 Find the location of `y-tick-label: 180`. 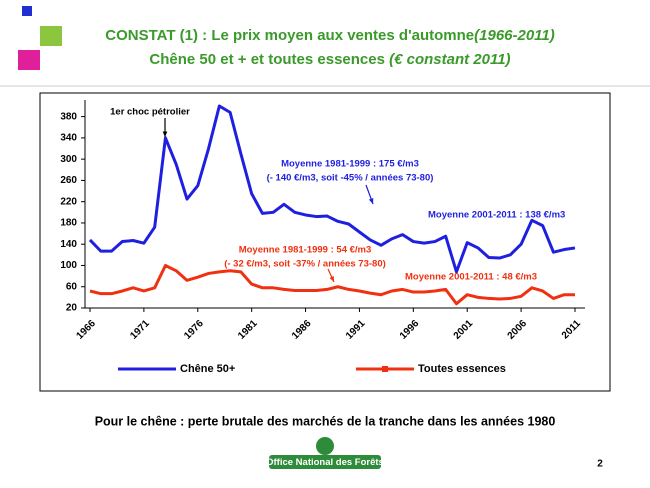

y-tick-label: 180 is located at coordinates (68, 223).